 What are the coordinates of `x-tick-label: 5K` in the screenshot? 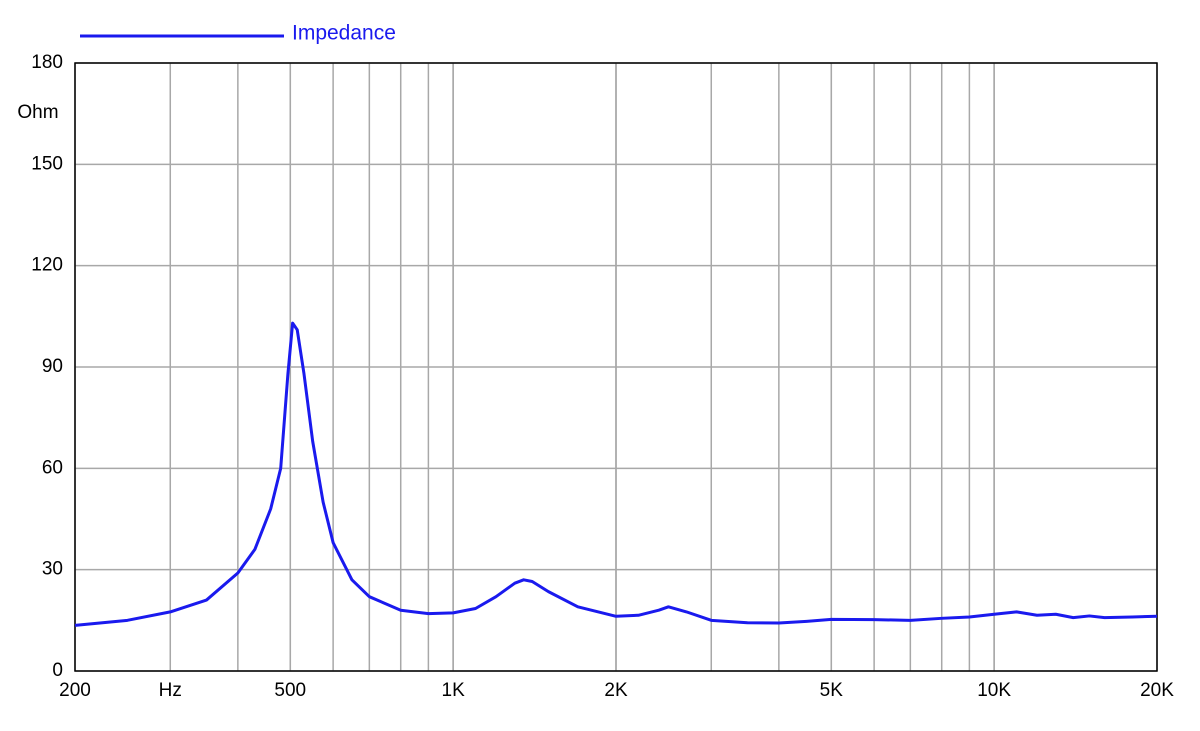 It's located at (832, 690).